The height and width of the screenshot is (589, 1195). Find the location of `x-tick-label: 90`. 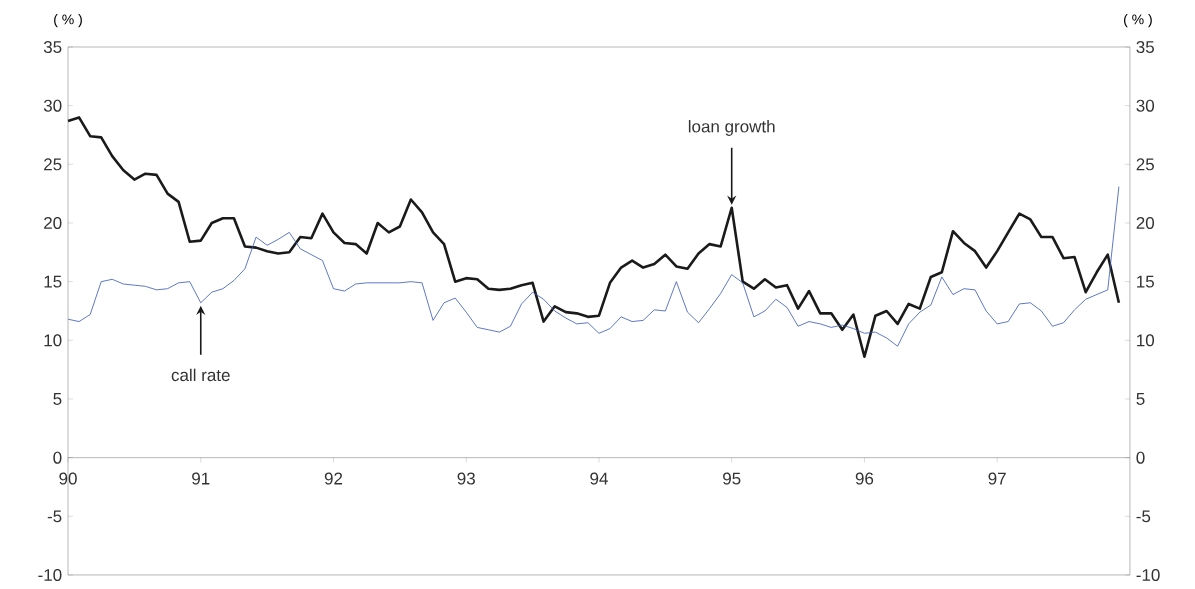

x-tick-label: 90 is located at coordinates (68, 478).